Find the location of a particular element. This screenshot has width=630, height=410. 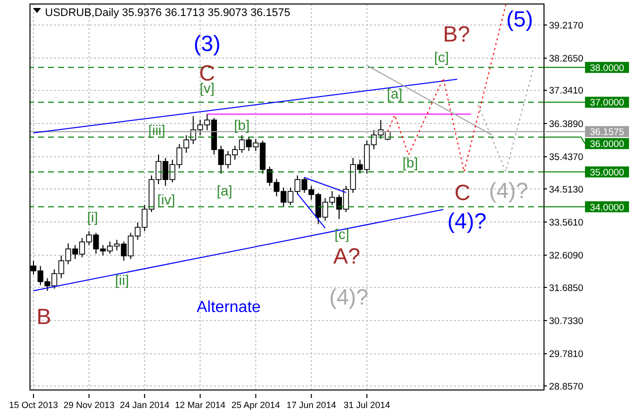

x-tick-label: 29 Nov 2013 is located at coordinates (89, 405).